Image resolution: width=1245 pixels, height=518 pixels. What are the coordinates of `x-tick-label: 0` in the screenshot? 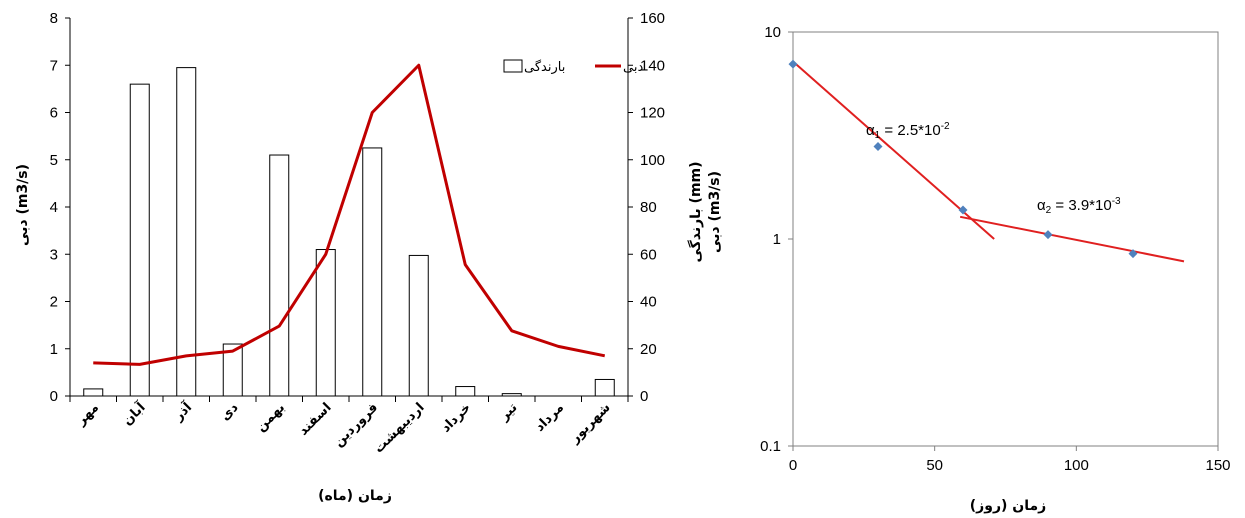 It's located at (793, 465).